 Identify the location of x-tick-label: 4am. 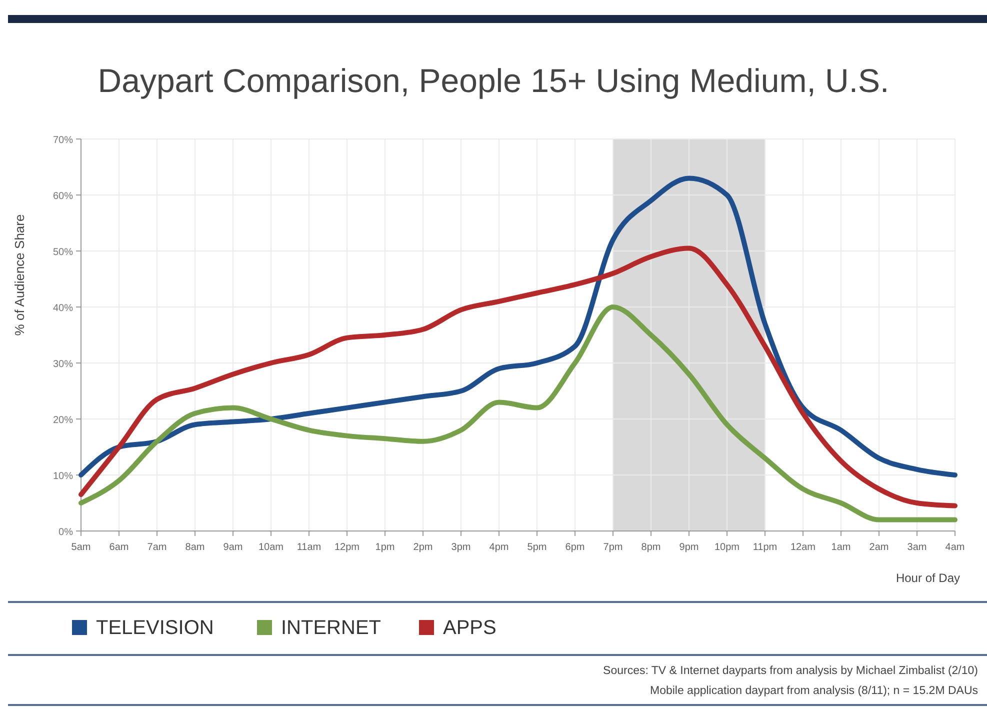
(955, 547).